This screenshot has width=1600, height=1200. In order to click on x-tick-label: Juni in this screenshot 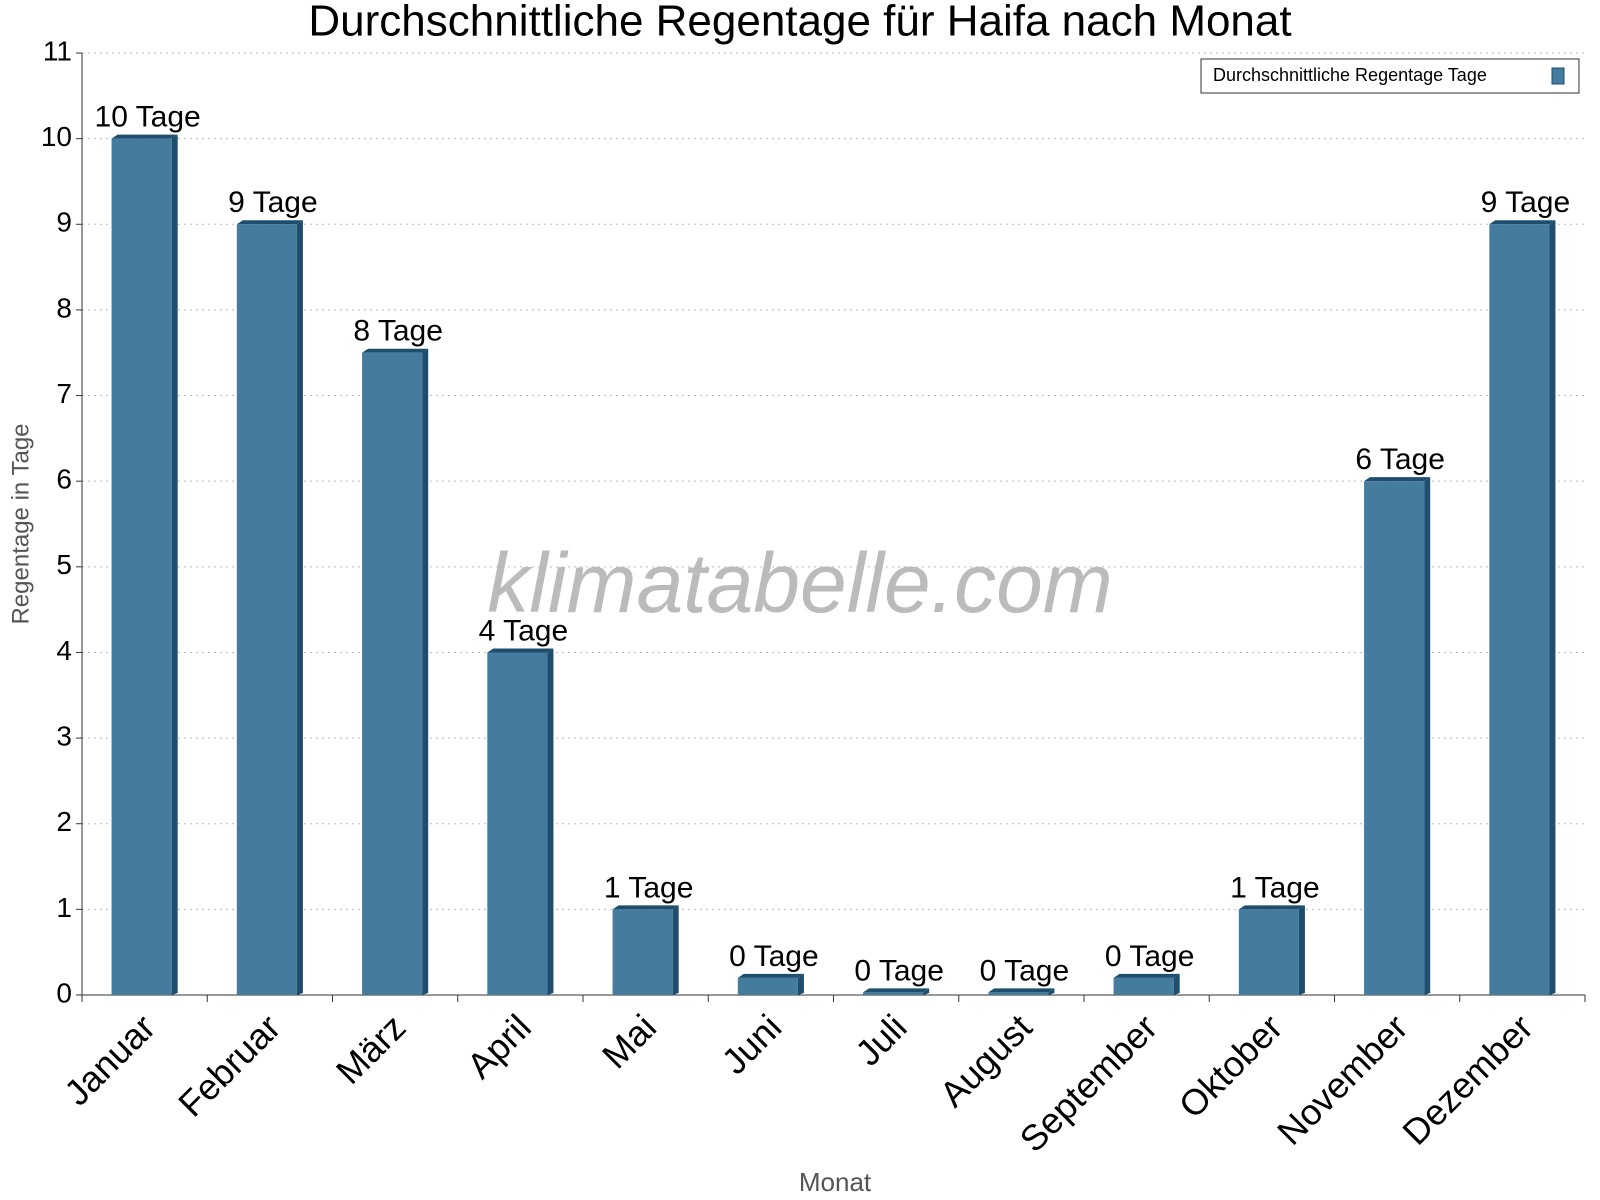, I will do `click(752, 1044)`.